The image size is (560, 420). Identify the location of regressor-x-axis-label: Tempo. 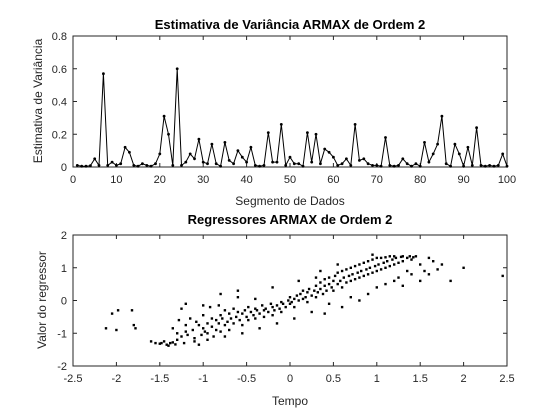
(290, 401).